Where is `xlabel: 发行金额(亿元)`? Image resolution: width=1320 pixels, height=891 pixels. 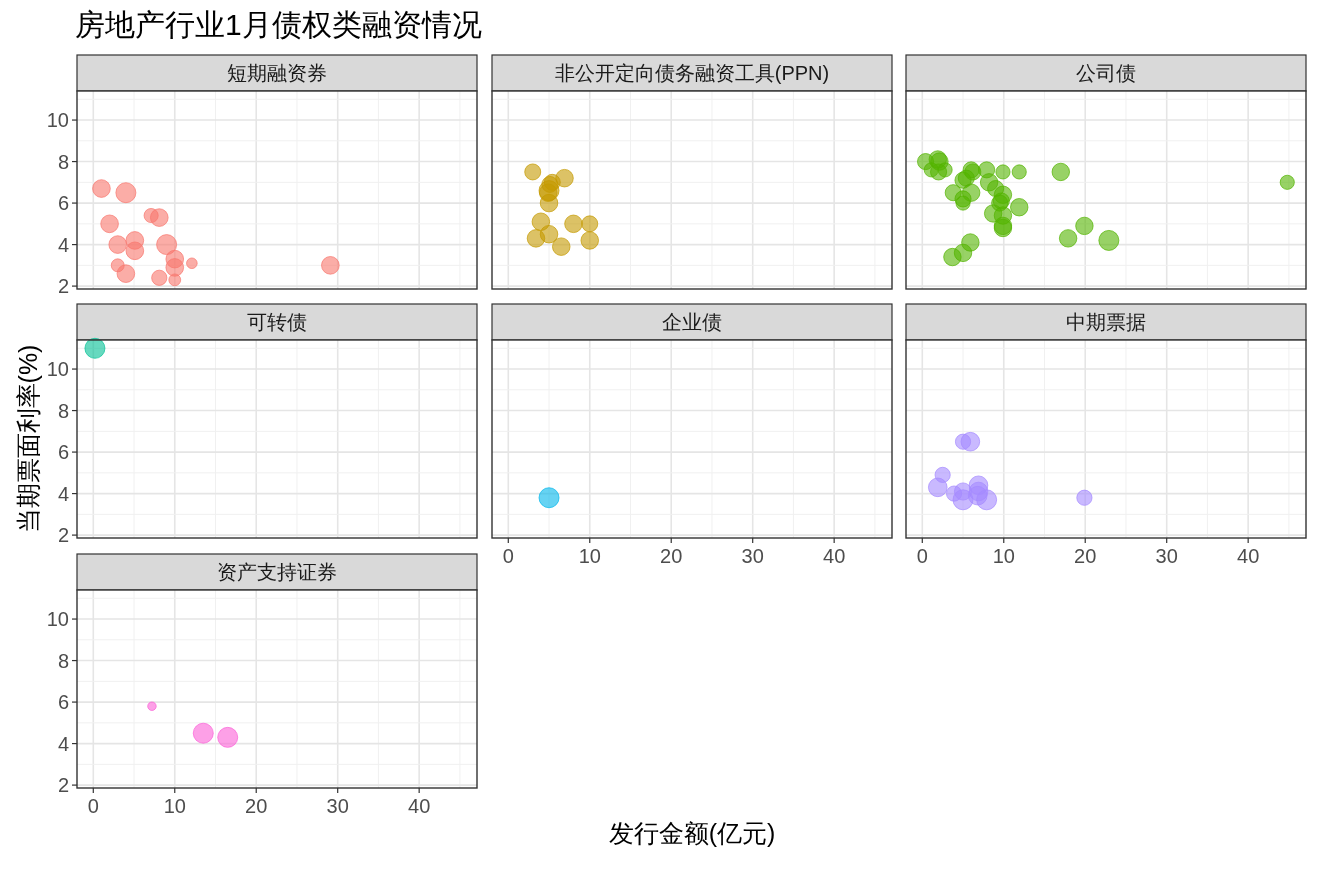
xlabel: 发行金额(亿元) is located at coordinates (692, 833).